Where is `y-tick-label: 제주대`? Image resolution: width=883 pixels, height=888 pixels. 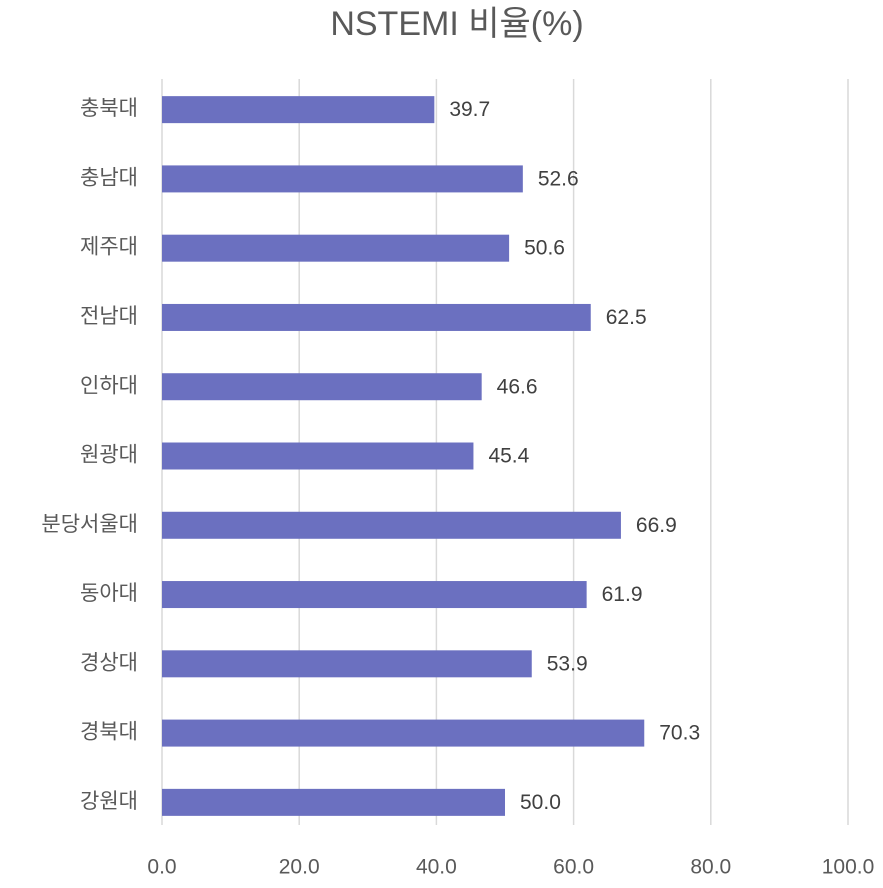 y-tick-label: 제주대 is located at coordinates (109, 247).